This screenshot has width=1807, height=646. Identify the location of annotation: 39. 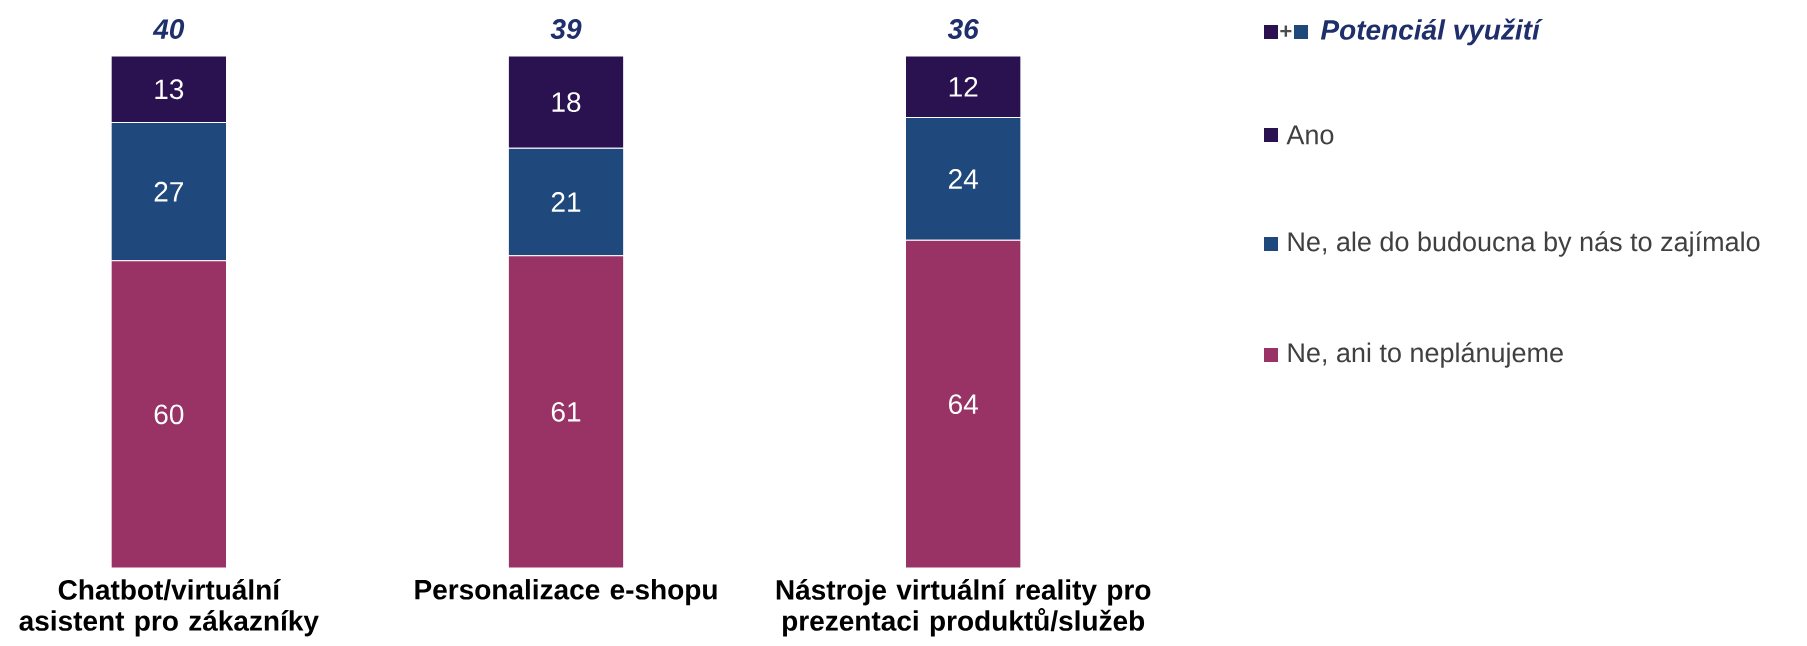
(566, 29).